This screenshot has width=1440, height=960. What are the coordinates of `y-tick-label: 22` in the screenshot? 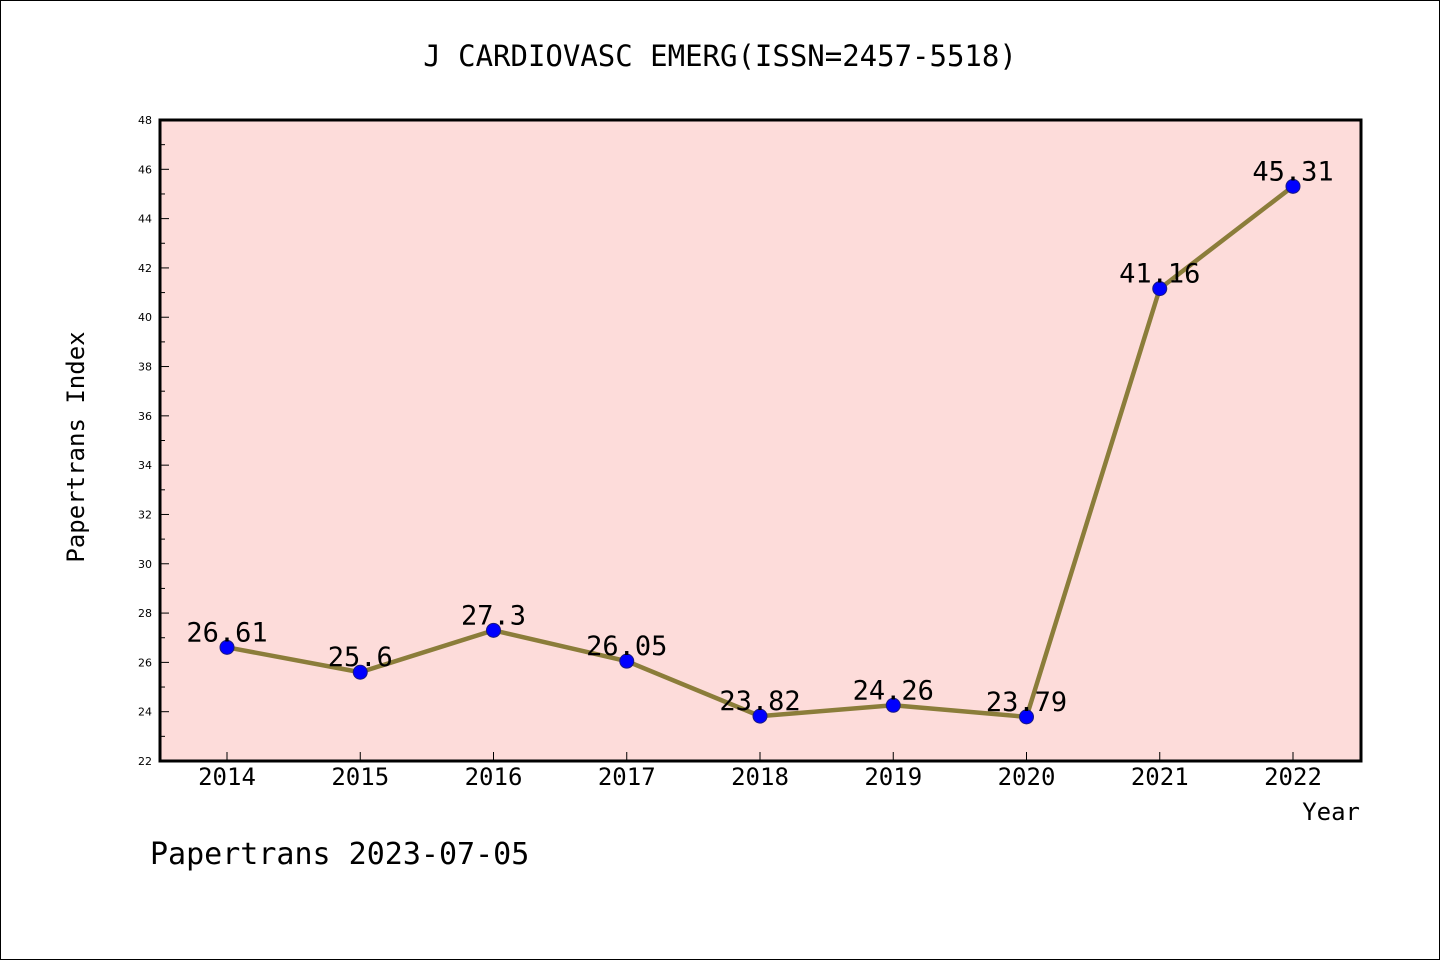 It's located at (145, 761).